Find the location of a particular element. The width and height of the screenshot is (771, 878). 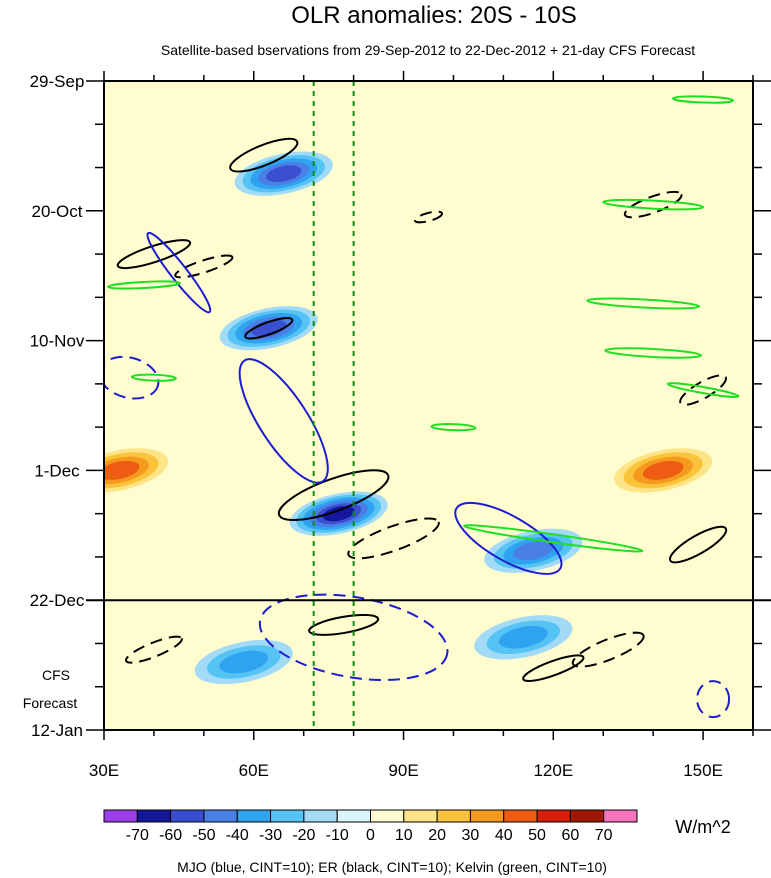

chart-title: OLR anomalies: 20S - 10S is located at coordinates (433, 15).